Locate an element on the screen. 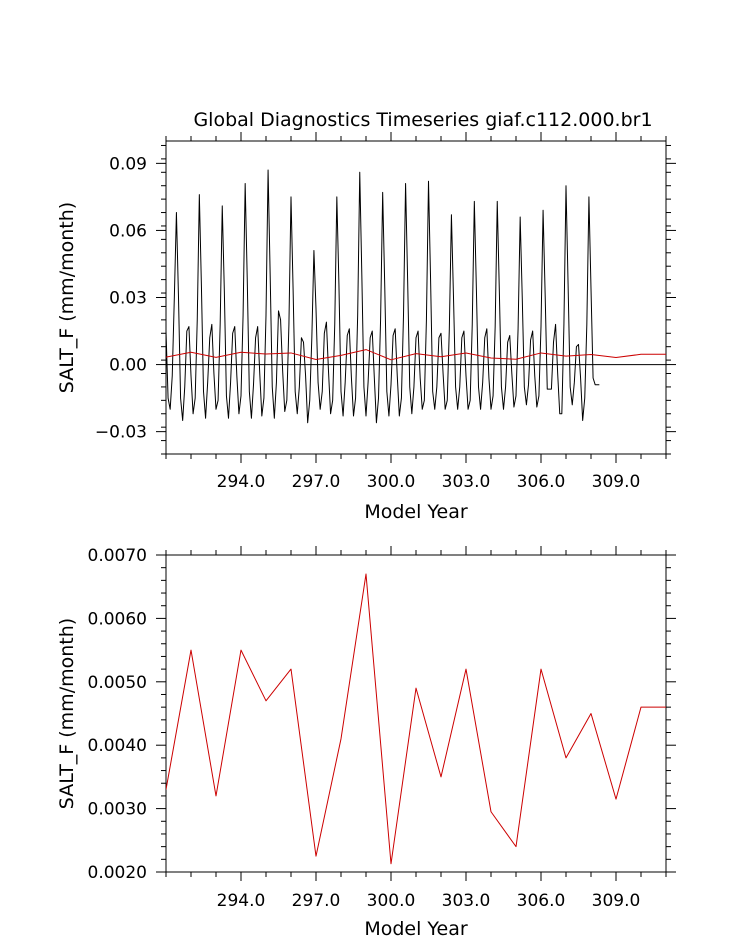 The image size is (733, 945). y-tick-label: 0.0070 is located at coordinates (117, 556).